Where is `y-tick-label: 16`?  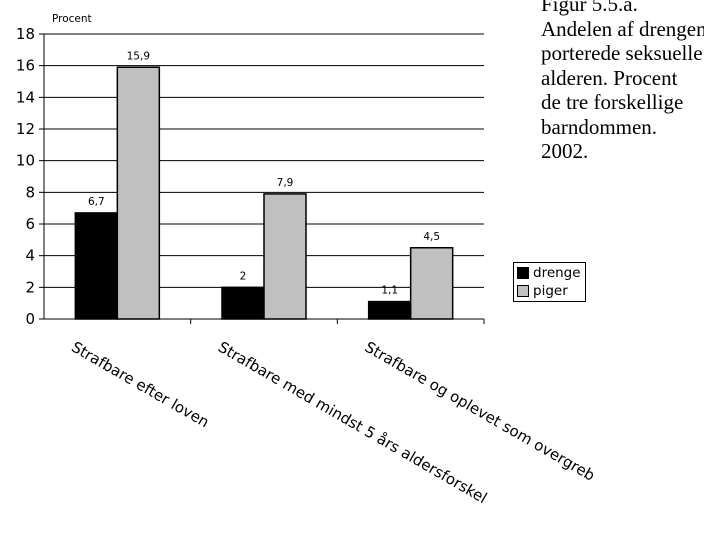 y-tick-label: 16 is located at coordinates (25, 66).